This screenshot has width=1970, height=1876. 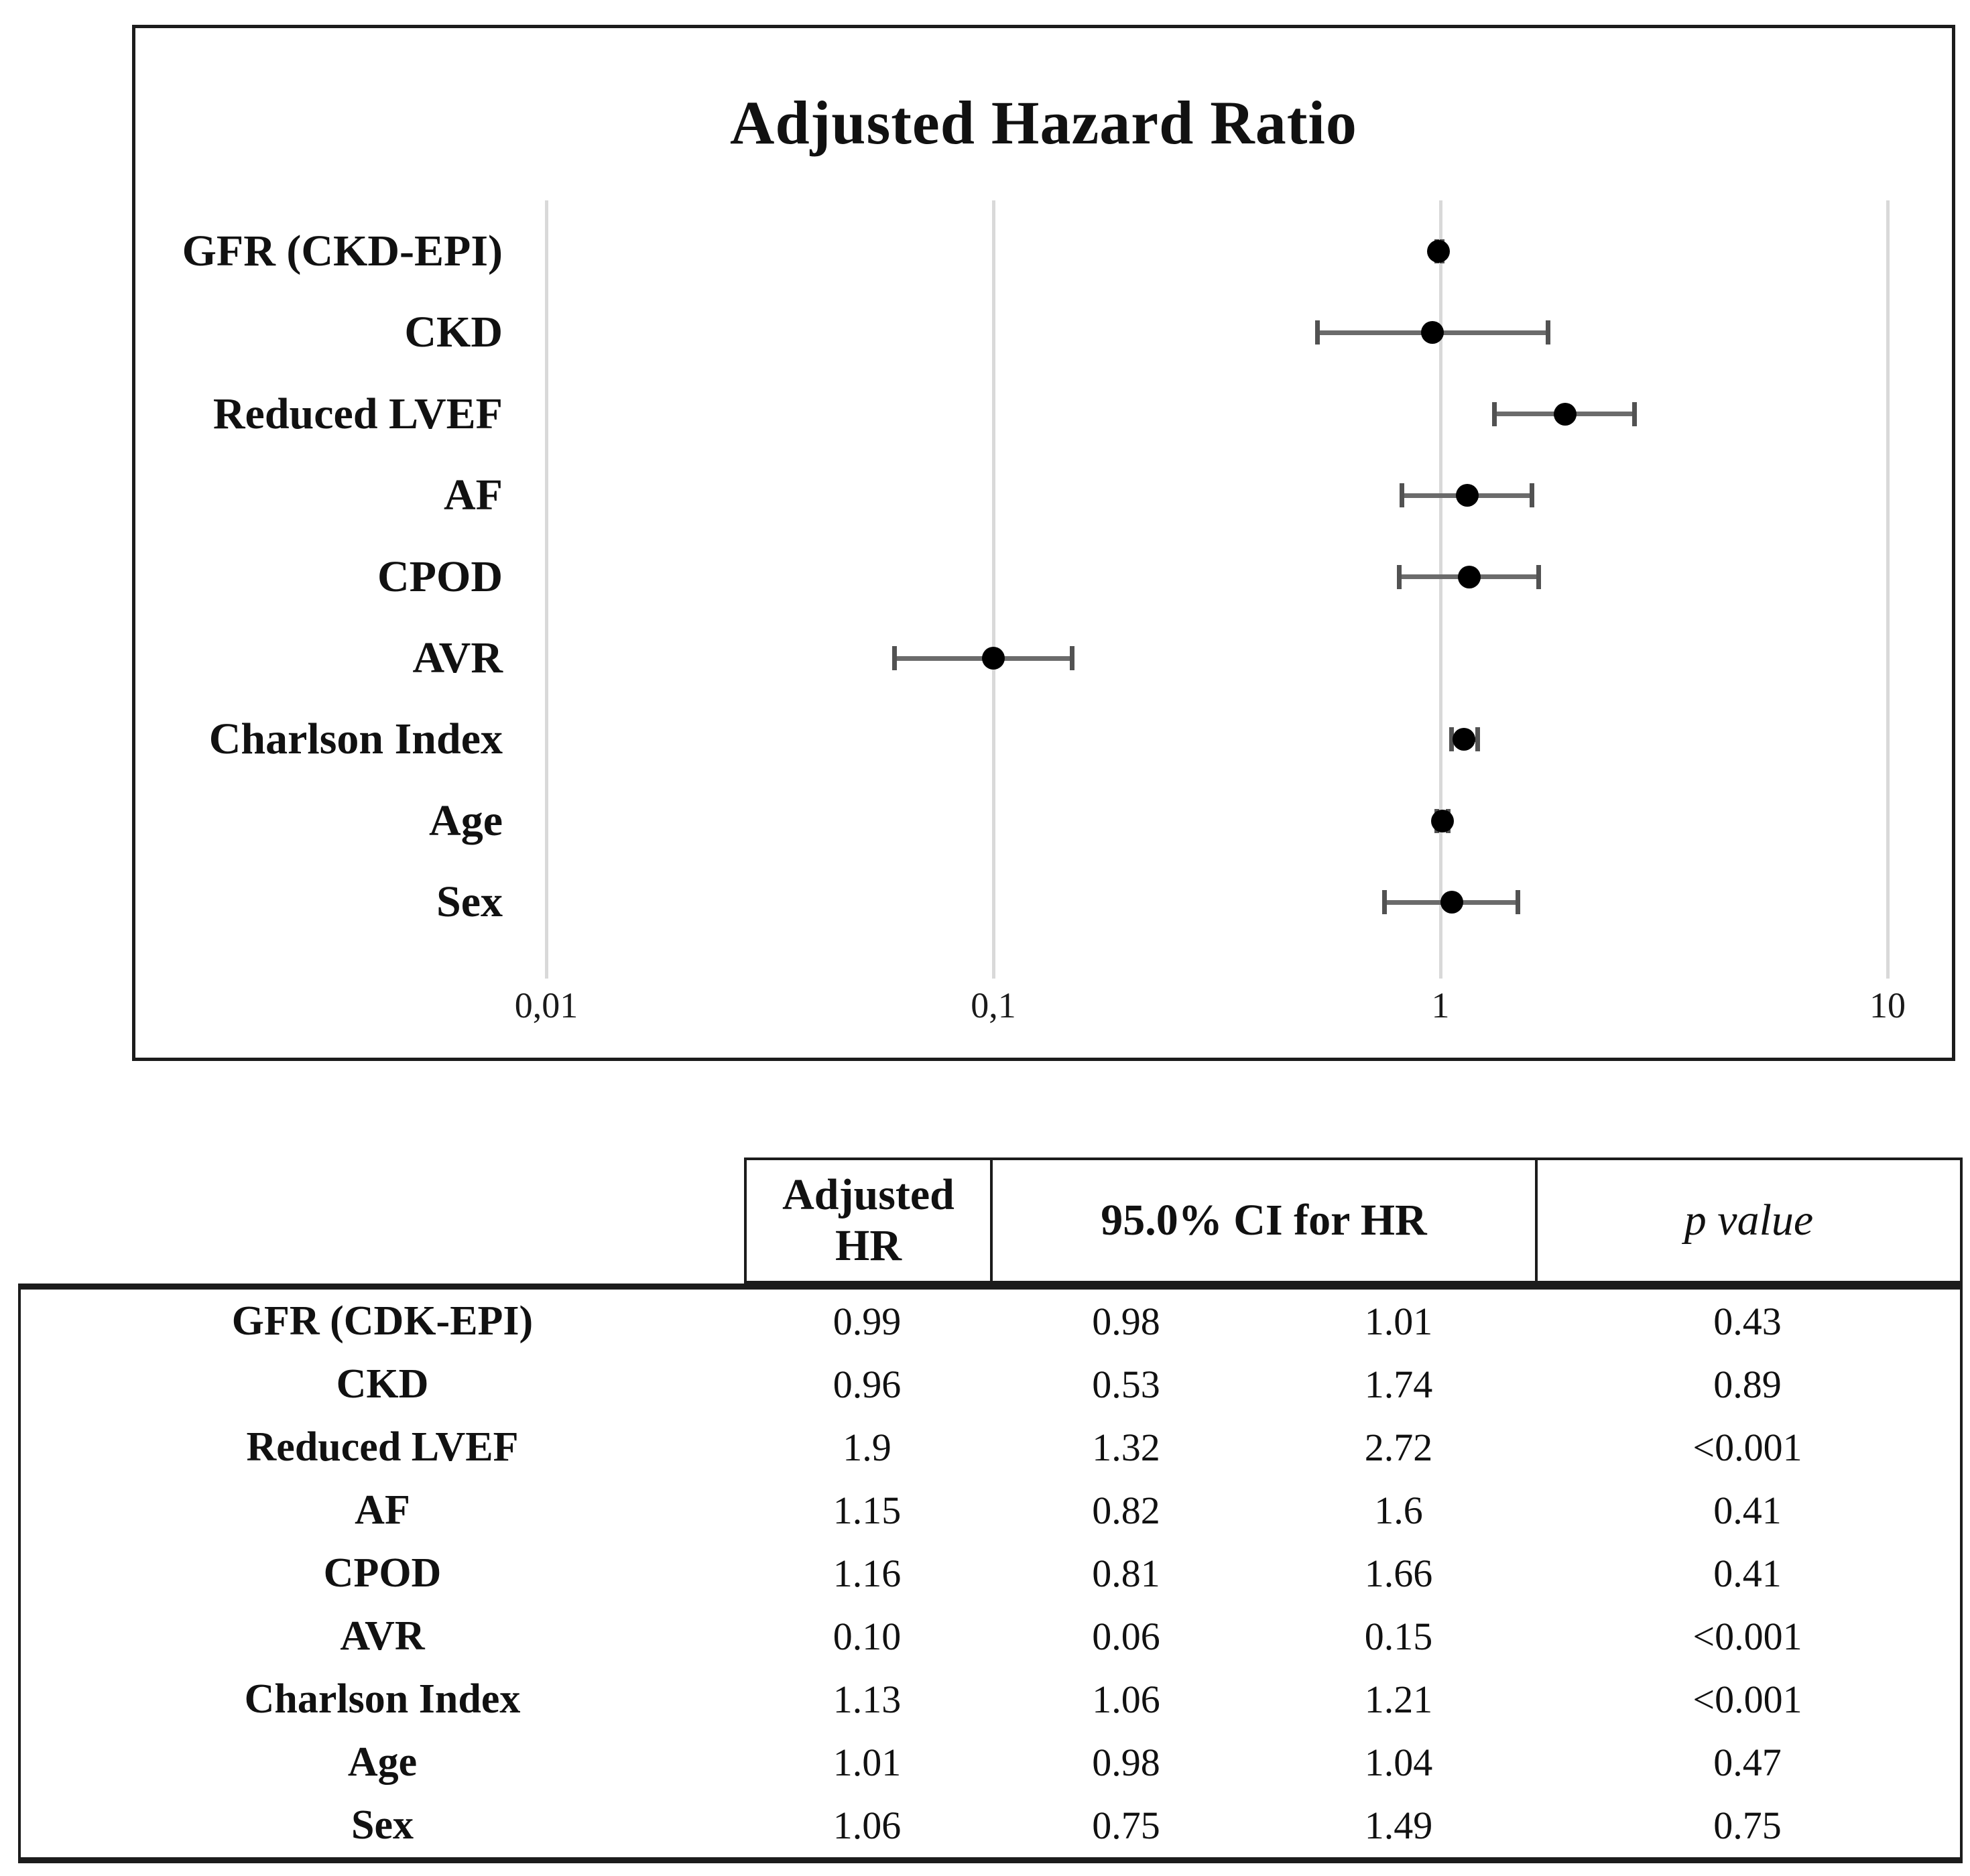 I want to click on table-cell-value: 0.43, so click(x=1748, y=1321).